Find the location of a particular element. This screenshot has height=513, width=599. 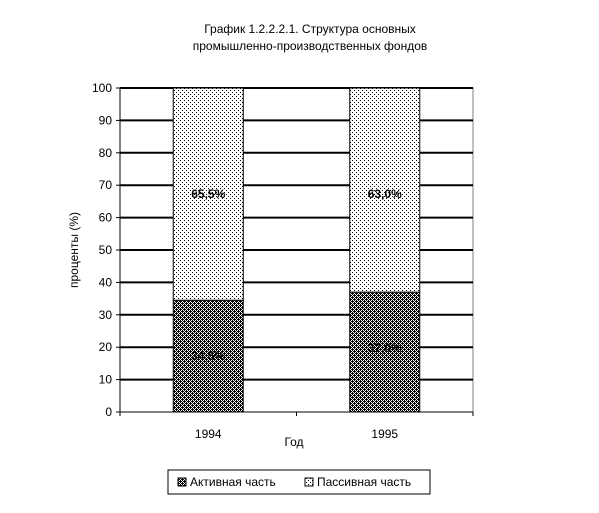

legend-box is located at coordinates (299, 482).